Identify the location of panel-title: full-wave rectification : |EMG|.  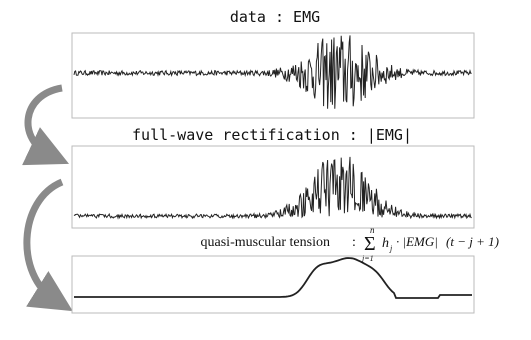
(272, 135).